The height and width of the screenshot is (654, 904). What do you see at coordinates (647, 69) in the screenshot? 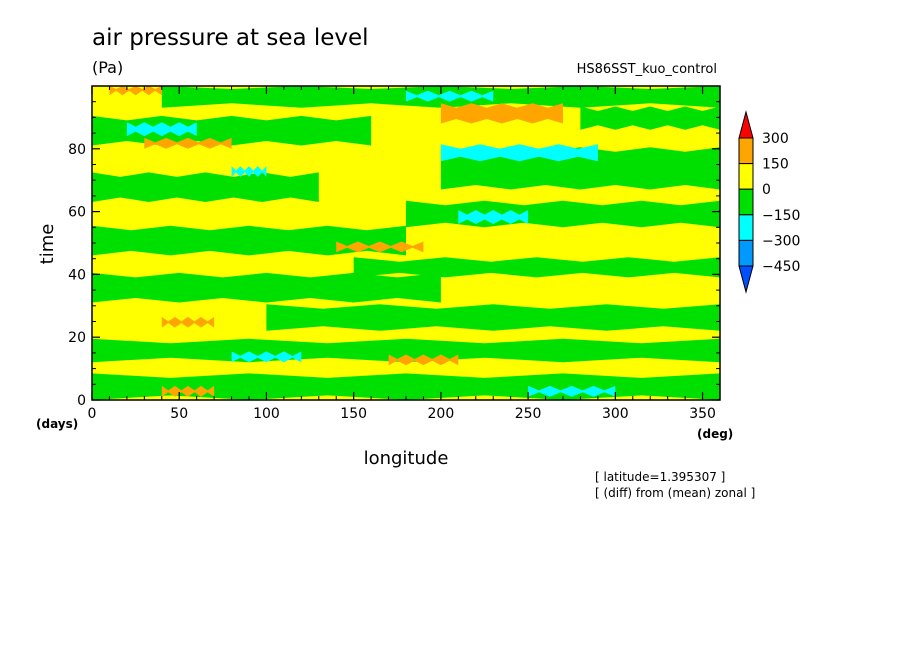
I see `dataset-name: HS86SST_kuo_control` at bounding box center [647, 69].